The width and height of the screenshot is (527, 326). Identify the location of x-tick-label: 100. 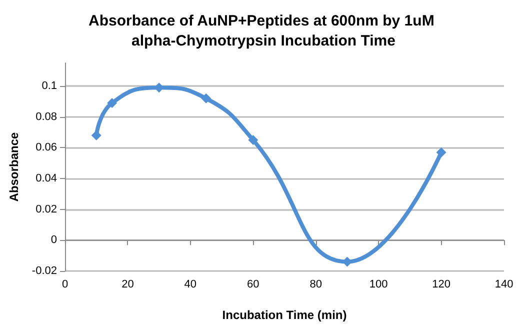
(378, 284).